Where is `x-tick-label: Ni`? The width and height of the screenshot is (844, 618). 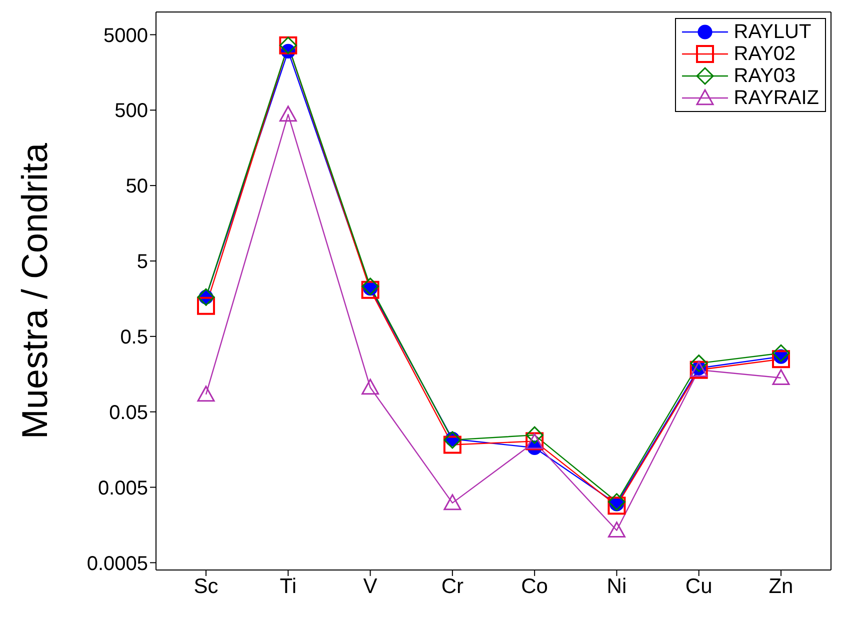 x-tick-label: Ni is located at coordinates (616, 586).